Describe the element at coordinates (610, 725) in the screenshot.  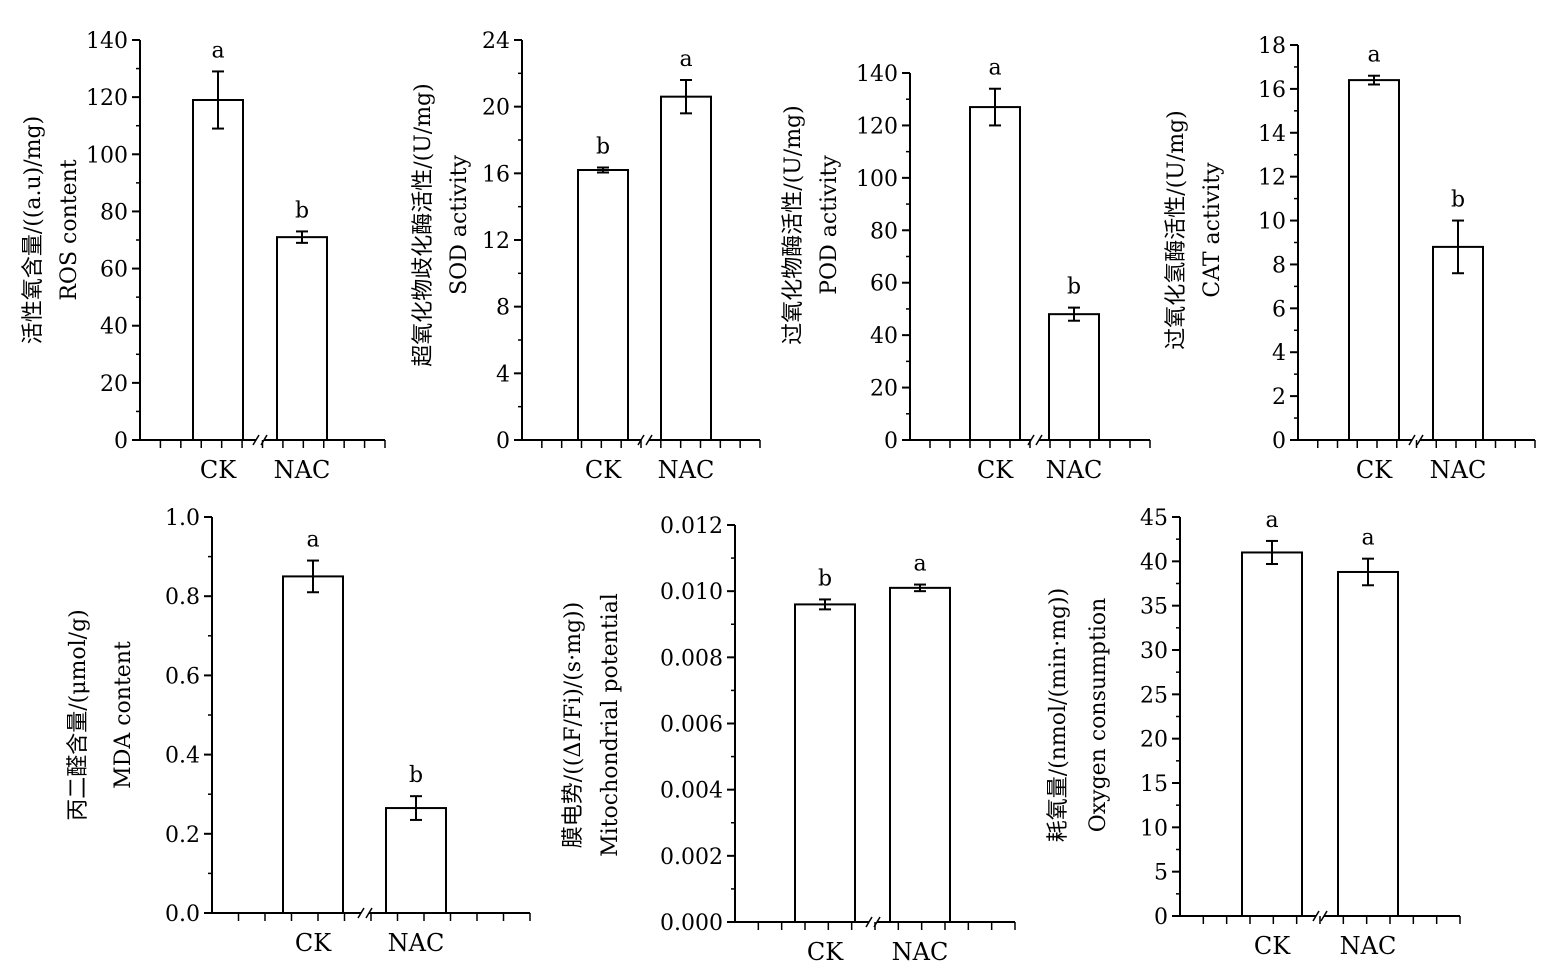
I see `y-axis-label-en: Mitochondrial potential` at that location.